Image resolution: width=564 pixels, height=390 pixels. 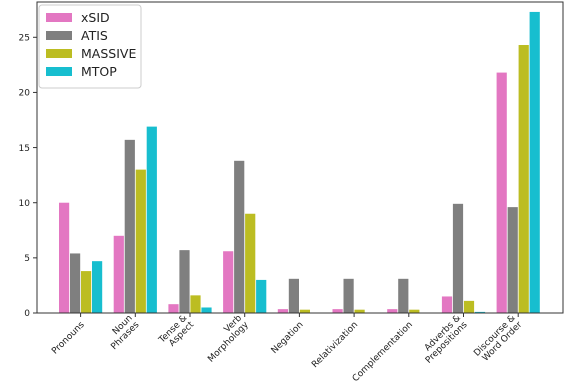 I want to click on y-tick-label-25: 25, so click(x=24, y=38).